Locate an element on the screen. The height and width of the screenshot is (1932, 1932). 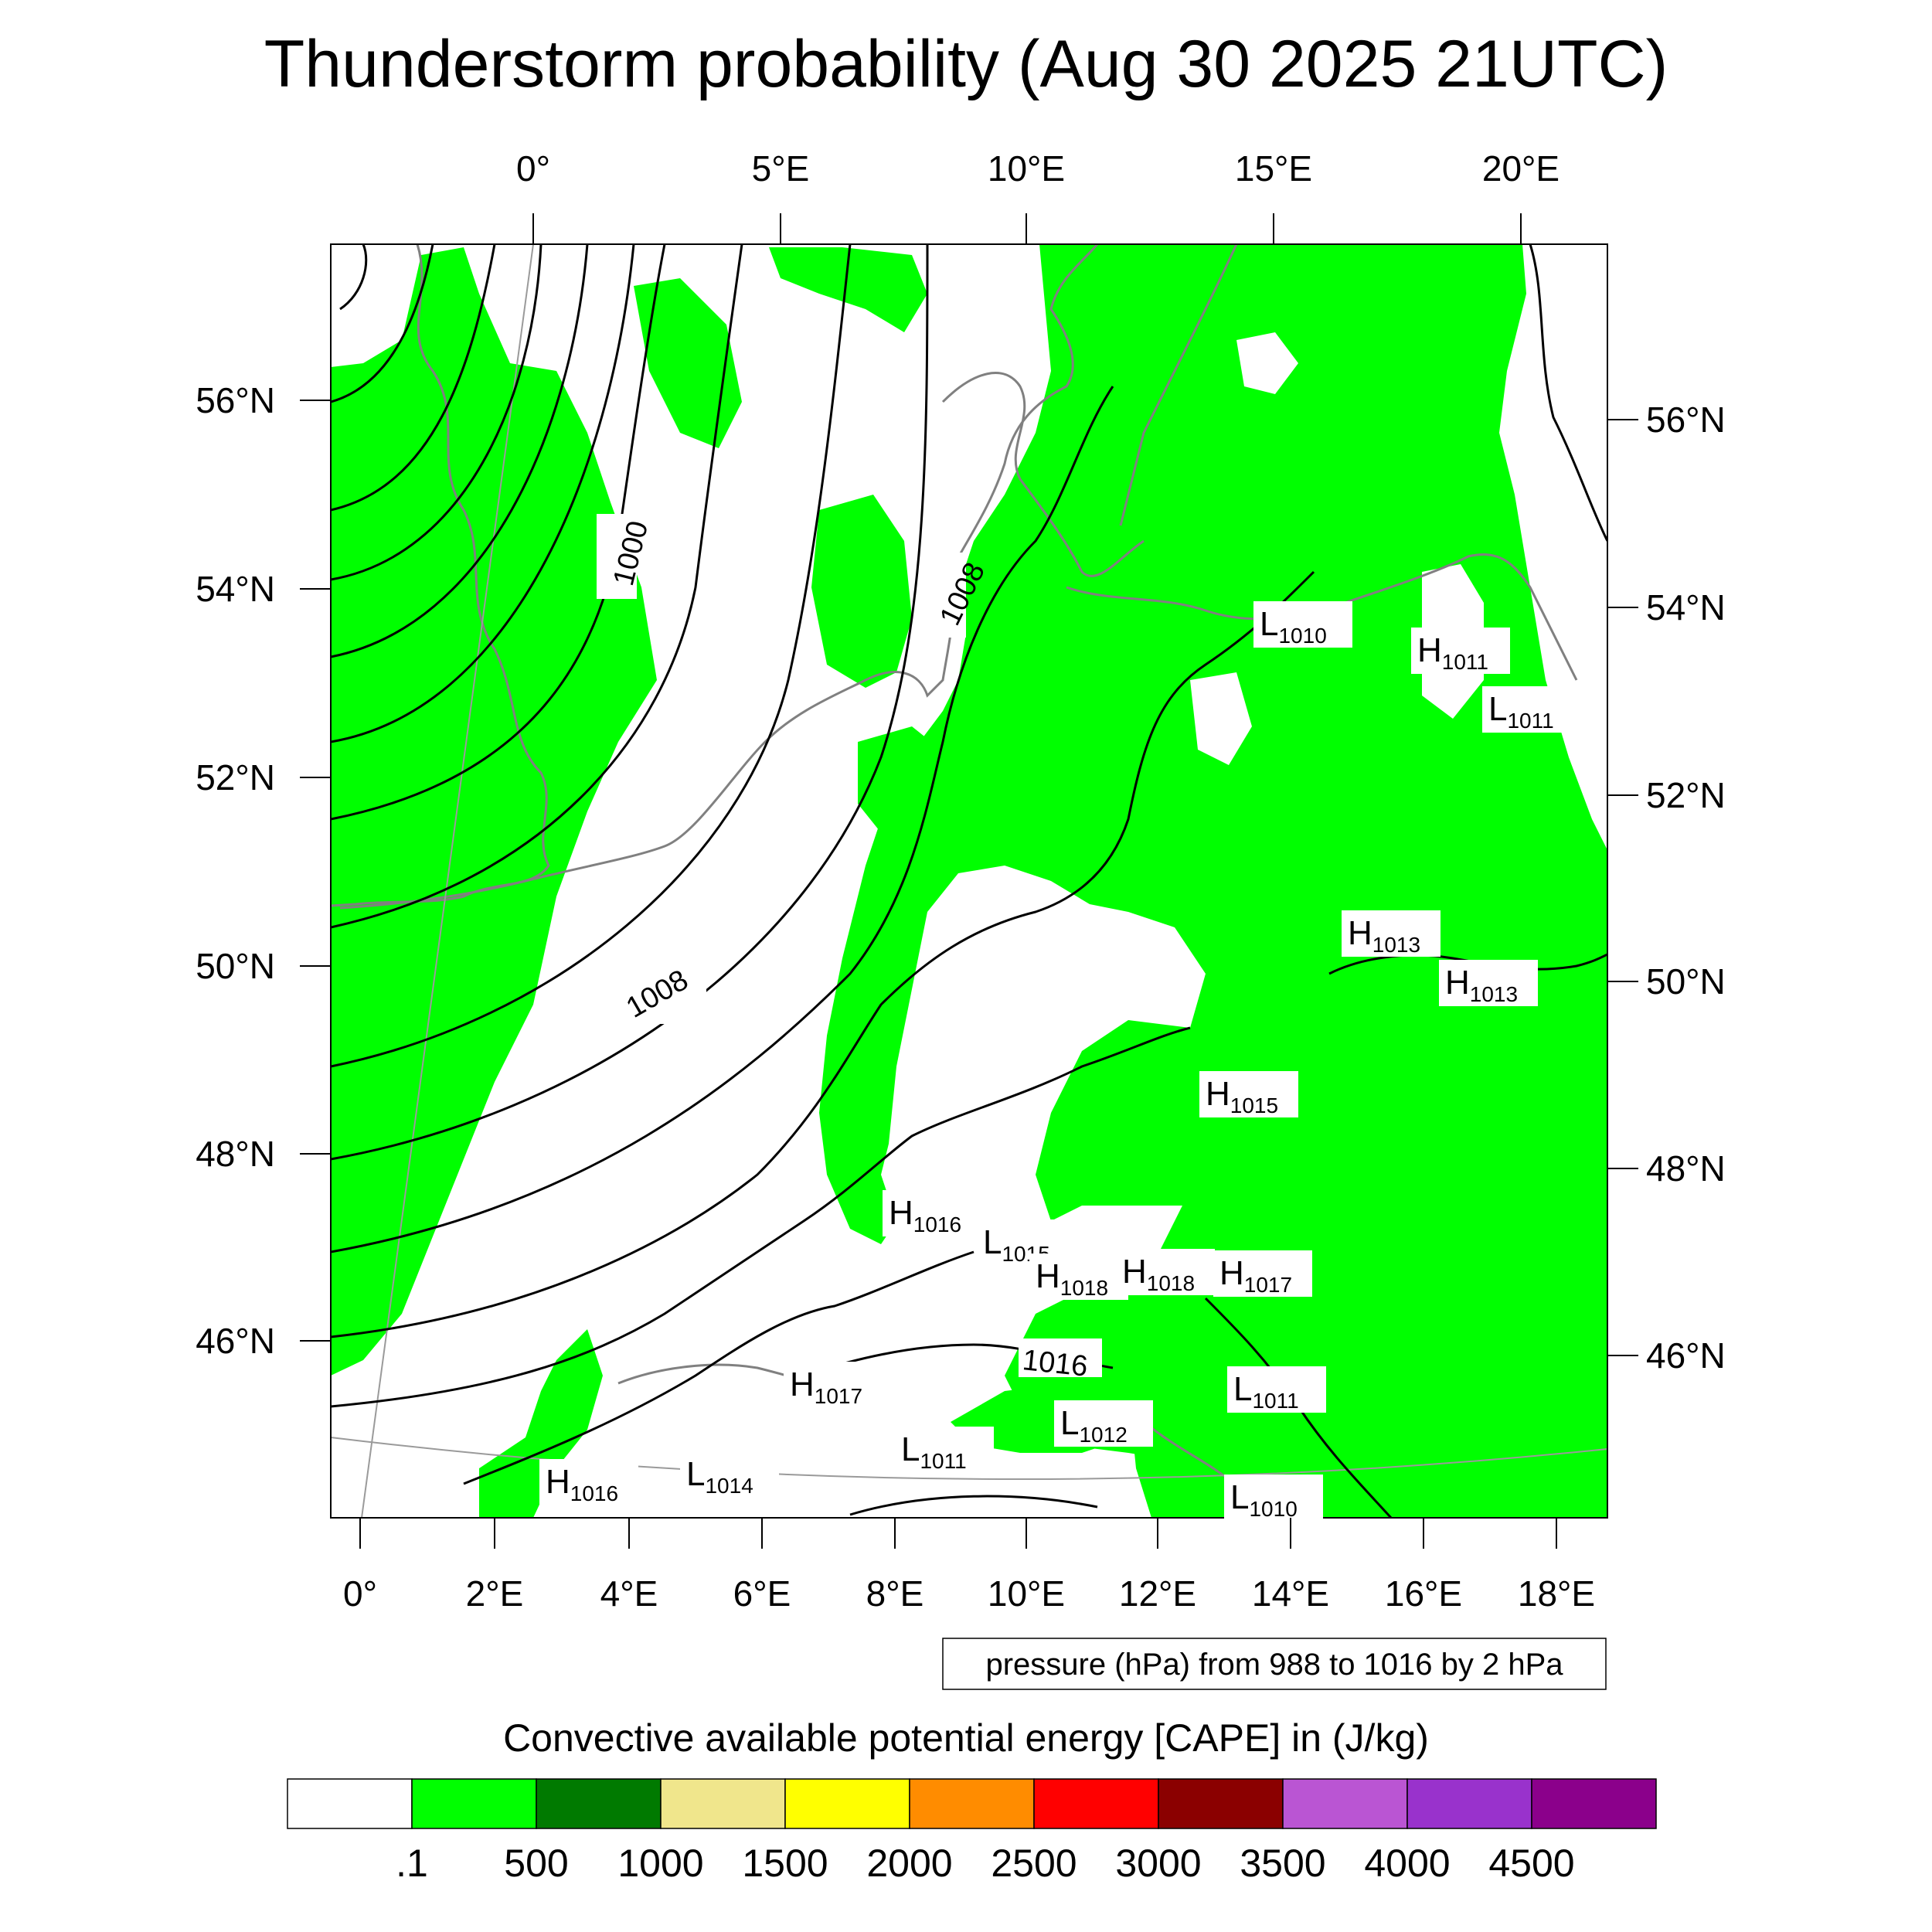
contour-label-1000-bg is located at coordinates (617, 556).